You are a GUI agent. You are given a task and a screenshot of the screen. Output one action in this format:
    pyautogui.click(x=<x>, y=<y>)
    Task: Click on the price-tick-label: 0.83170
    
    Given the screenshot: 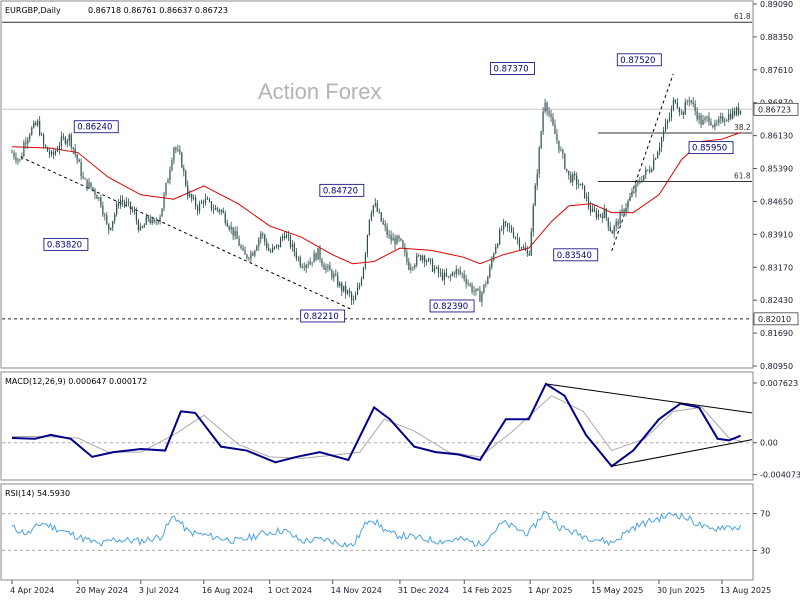 What is the action you would take?
    pyautogui.click(x=776, y=267)
    